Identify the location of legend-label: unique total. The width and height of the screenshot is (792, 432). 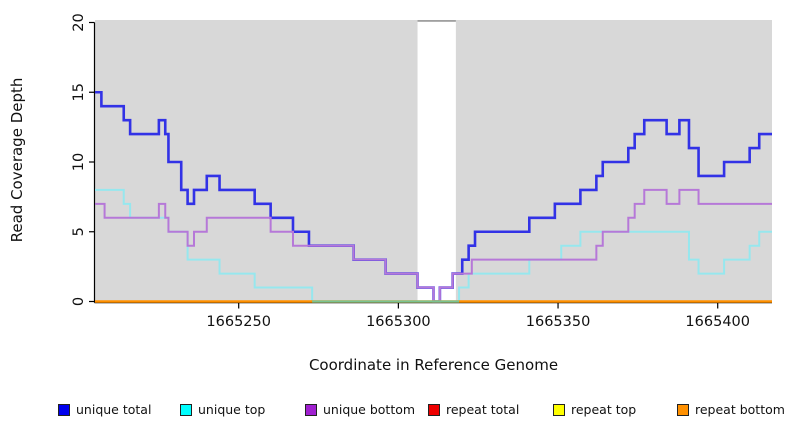
(114, 409).